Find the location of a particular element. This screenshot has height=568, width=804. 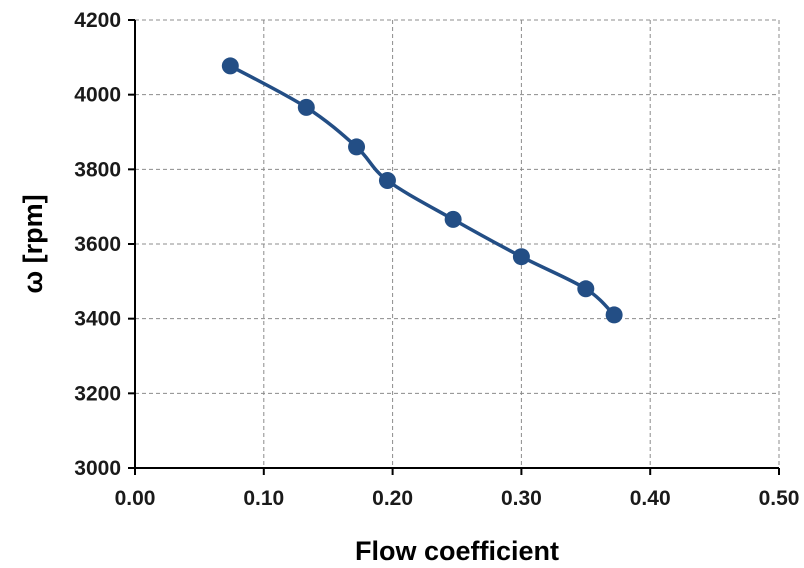

y-tick-label: 3200 is located at coordinates (97, 393).